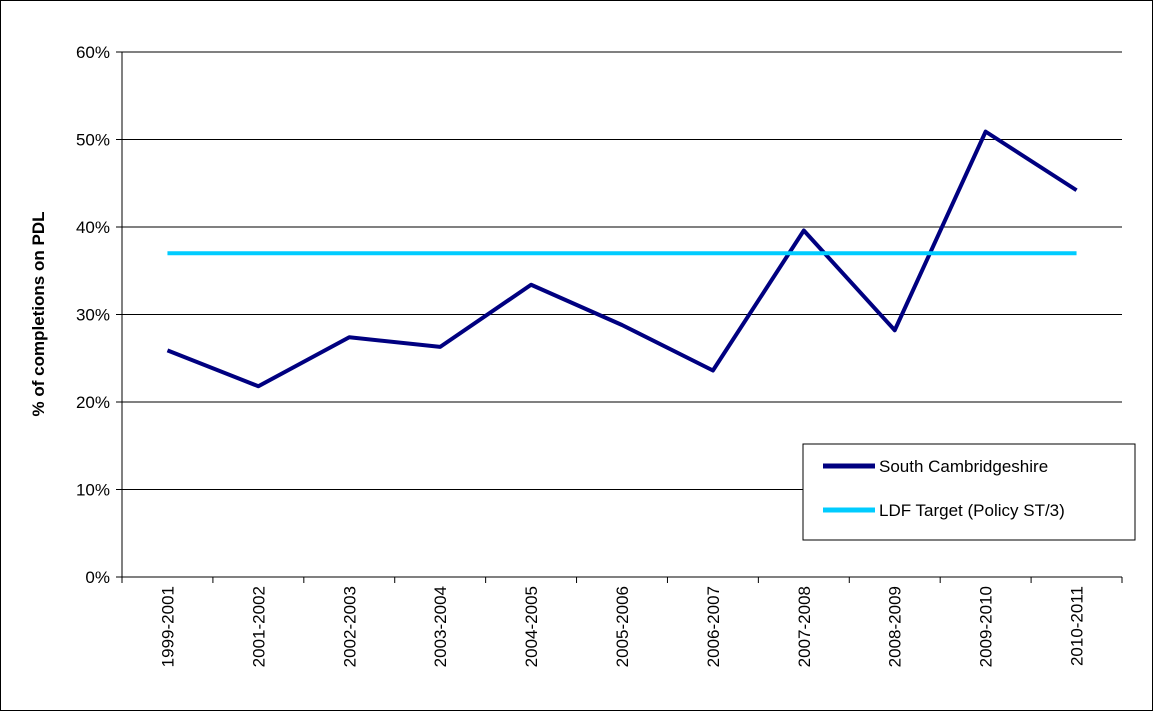 Image resolution: width=1153 pixels, height=716 pixels. I want to click on x-tick-label: 2008-2009, so click(895, 626).